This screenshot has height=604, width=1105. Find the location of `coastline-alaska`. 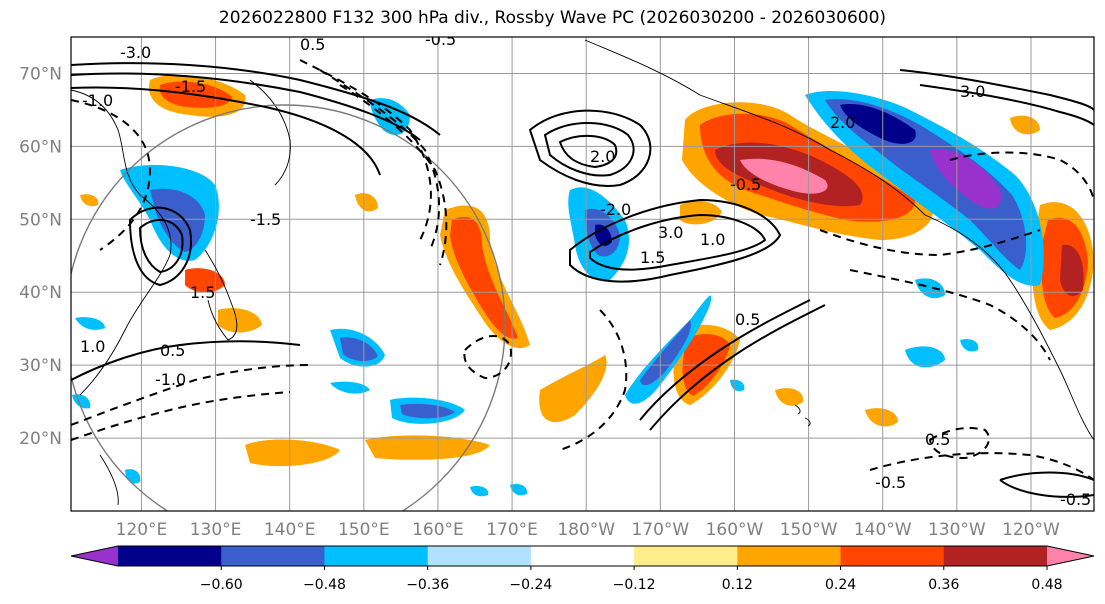

coastline-alaska is located at coordinates (755, 127).